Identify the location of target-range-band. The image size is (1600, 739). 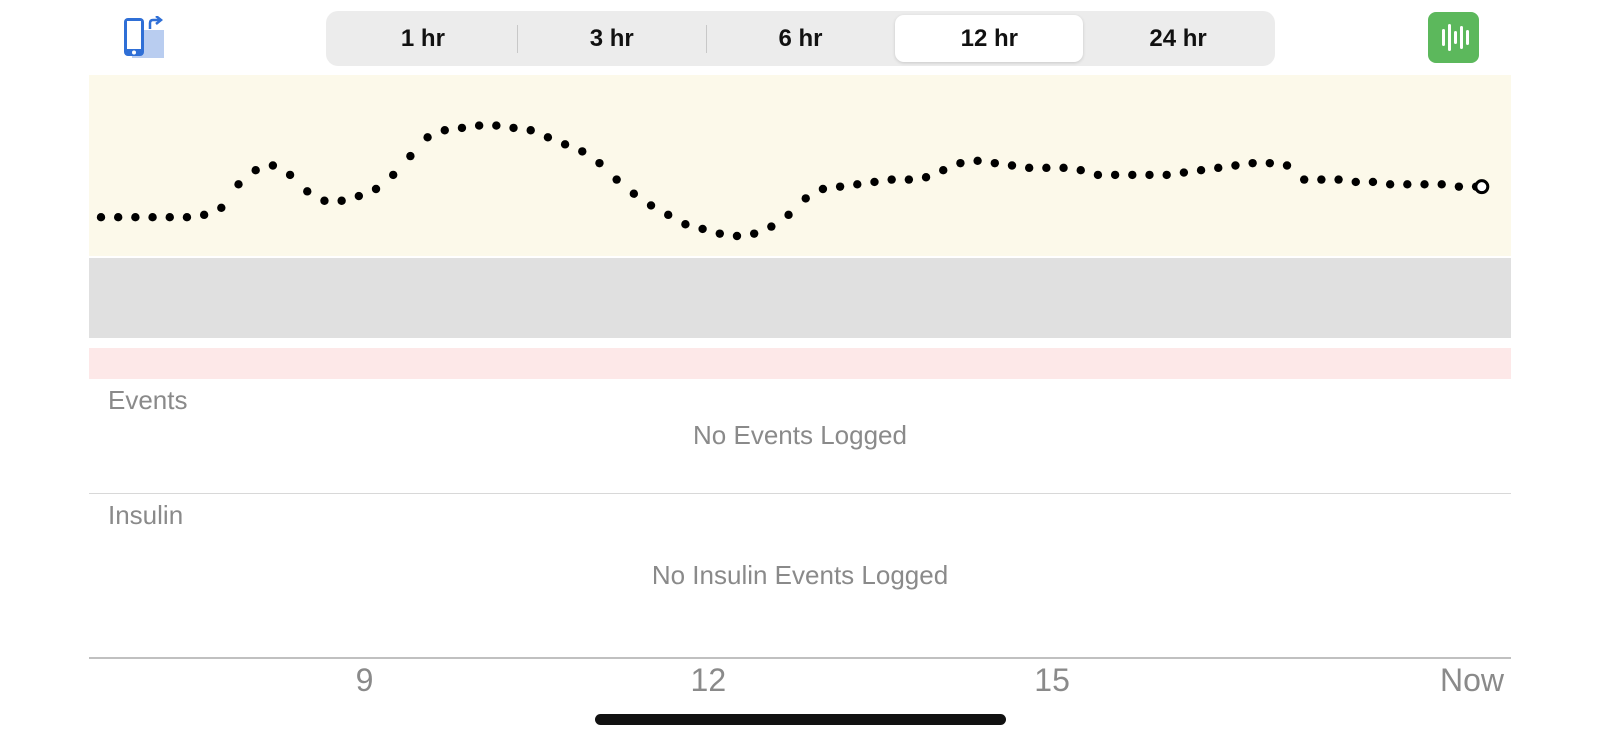
(800, 298).